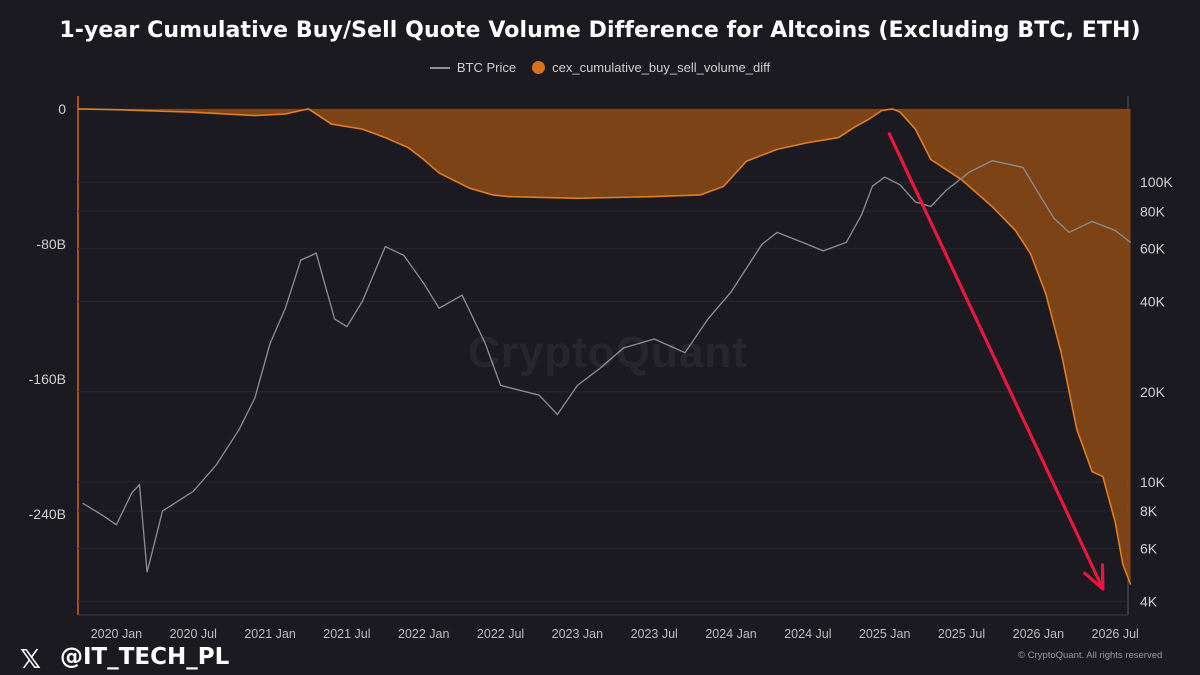  What do you see at coordinates (539, 67) in the screenshot?
I see `legend-dot-swatch` at bounding box center [539, 67].